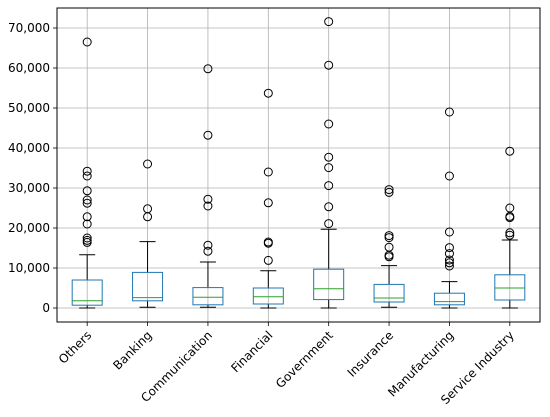 The width and height of the screenshot is (550, 417). Describe the element at coordinates (148, 233) in the screenshot. I see `box-banking` at that location.